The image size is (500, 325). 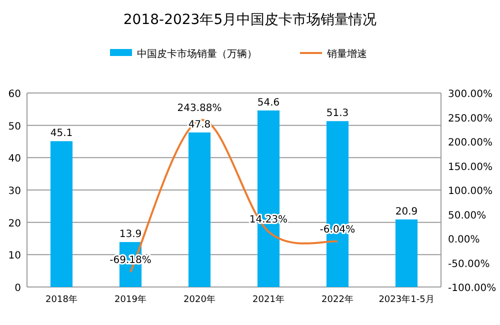 I want to click on chart-title: 2018-2023年5月中国皮卡市场销量情况, so click(x=250, y=20).